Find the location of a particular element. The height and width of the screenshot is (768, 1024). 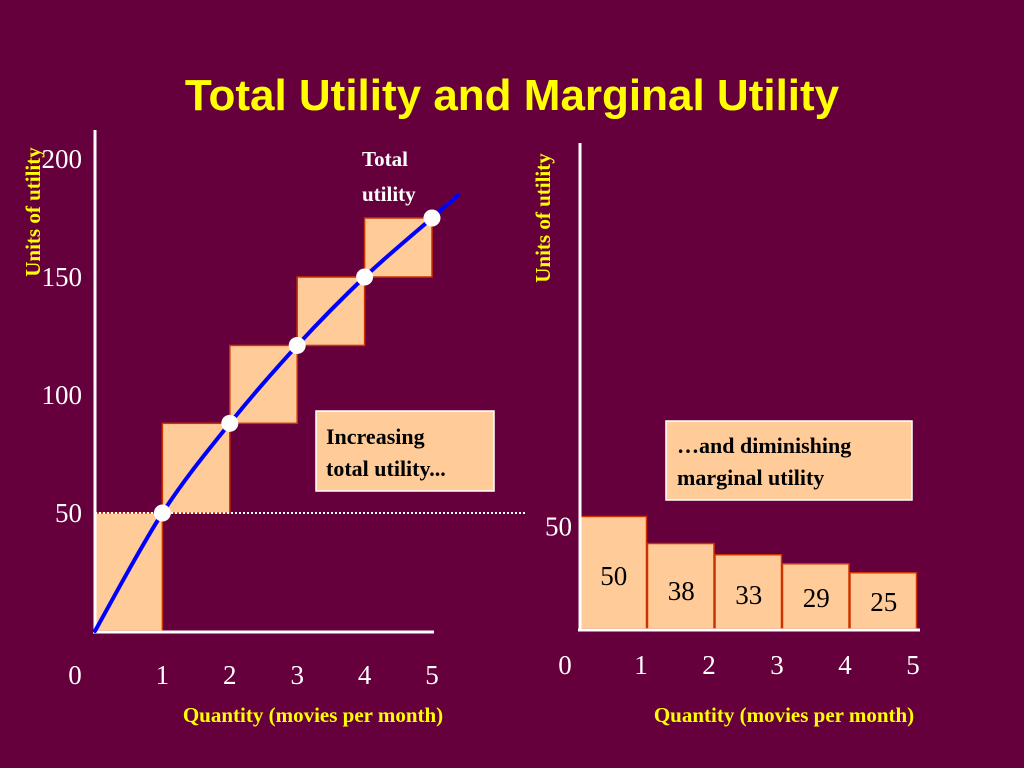

tu-callout-line-1: Increasing is located at coordinates (375, 436).